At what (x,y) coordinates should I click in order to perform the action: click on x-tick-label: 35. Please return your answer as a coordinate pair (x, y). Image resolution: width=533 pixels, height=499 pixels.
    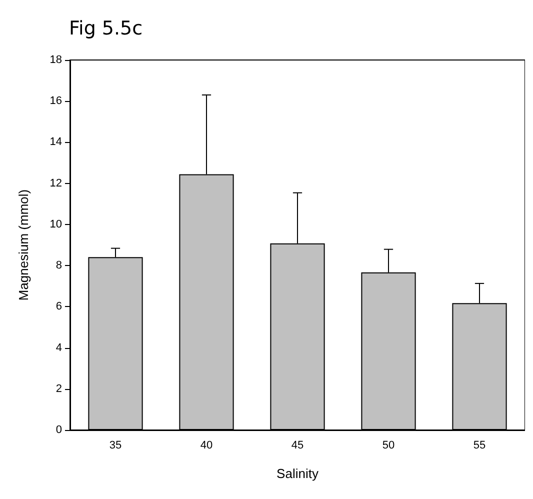
    Looking at the image, I should click on (115, 446).